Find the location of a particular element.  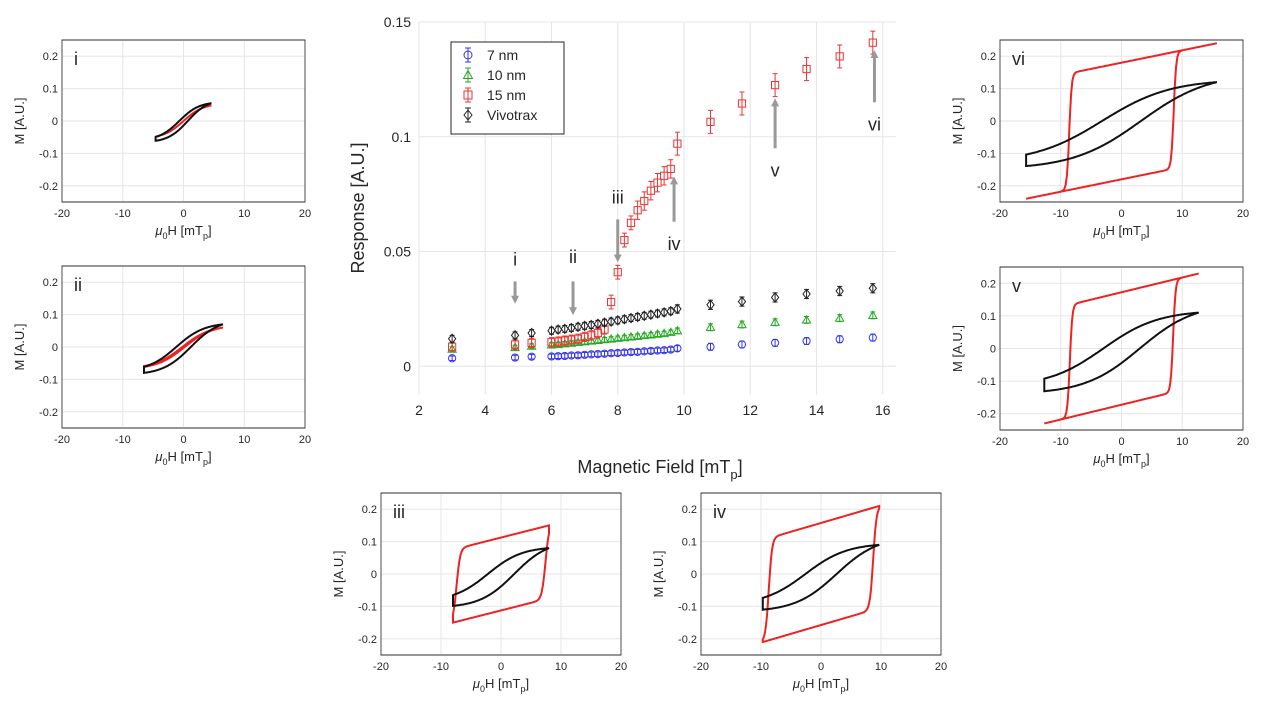

main-xtick-label: 16 is located at coordinates (883, 410).